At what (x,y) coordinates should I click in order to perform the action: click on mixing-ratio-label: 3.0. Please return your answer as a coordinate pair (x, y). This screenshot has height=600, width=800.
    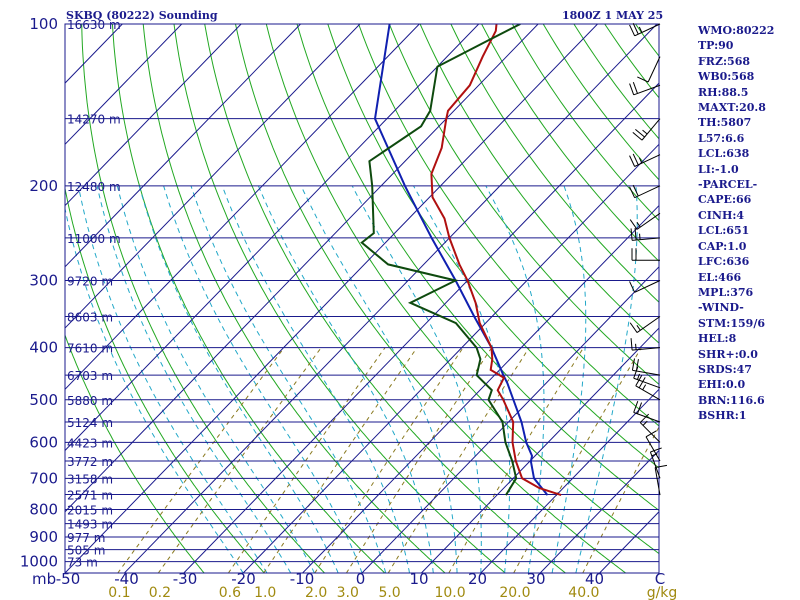
    Looking at the image, I should click on (348, 592).